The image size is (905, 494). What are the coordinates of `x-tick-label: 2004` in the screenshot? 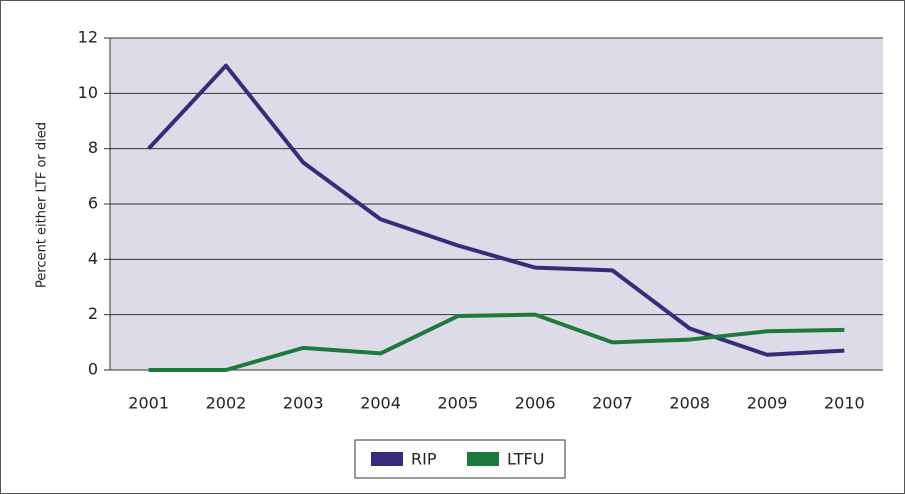 It's located at (380, 403).